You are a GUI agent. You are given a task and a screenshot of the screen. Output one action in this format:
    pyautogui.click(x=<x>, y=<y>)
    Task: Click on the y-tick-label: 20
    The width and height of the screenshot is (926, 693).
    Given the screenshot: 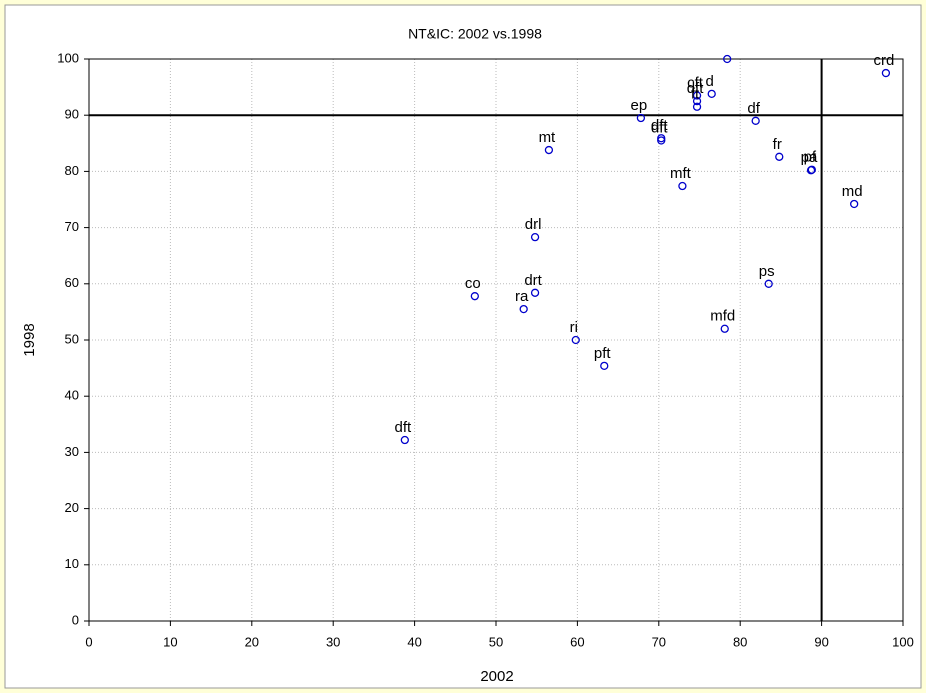 What is the action you would take?
    pyautogui.click(x=72, y=507)
    